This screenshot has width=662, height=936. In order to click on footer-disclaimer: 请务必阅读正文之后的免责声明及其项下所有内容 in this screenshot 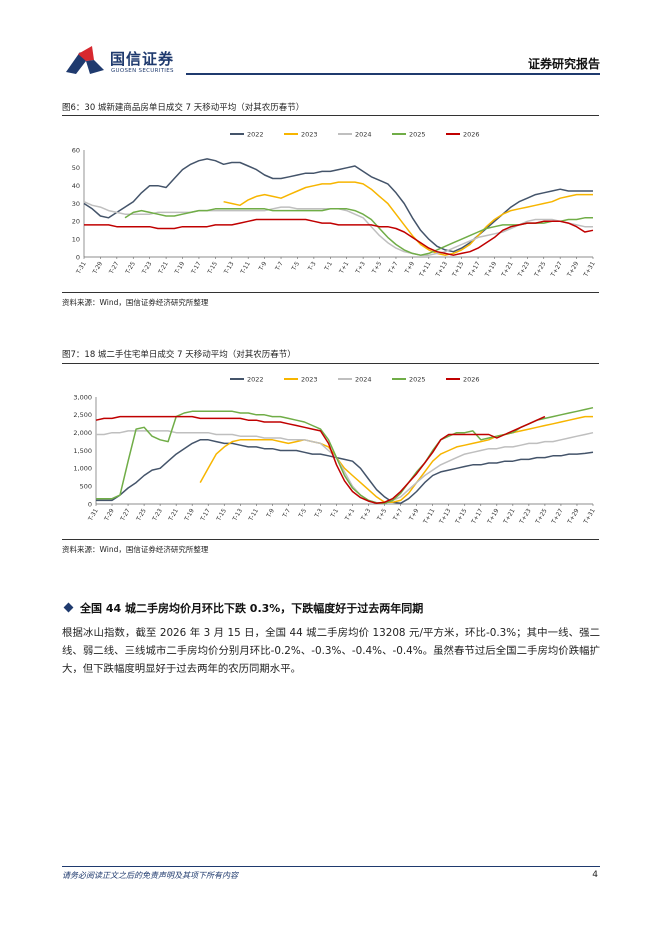, I will do `click(150, 875)`.